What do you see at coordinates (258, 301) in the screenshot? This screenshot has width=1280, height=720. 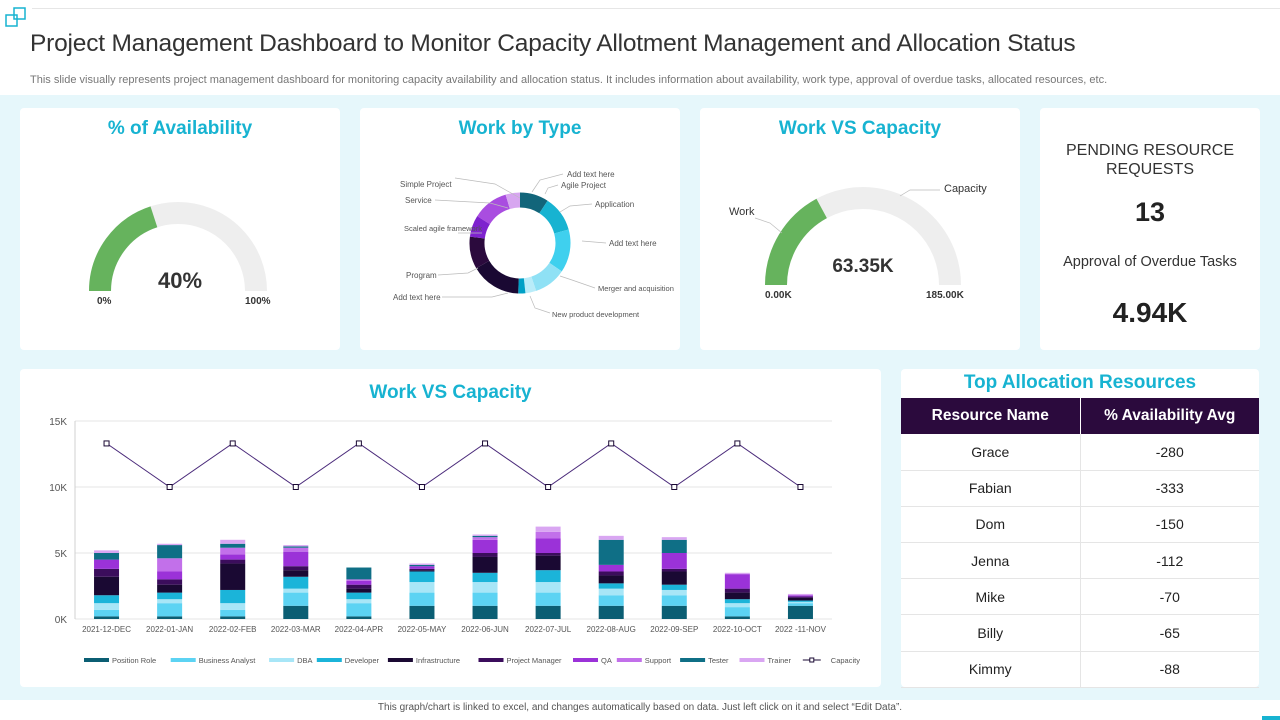 I see `availability-max-label: 100%` at bounding box center [258, 301].